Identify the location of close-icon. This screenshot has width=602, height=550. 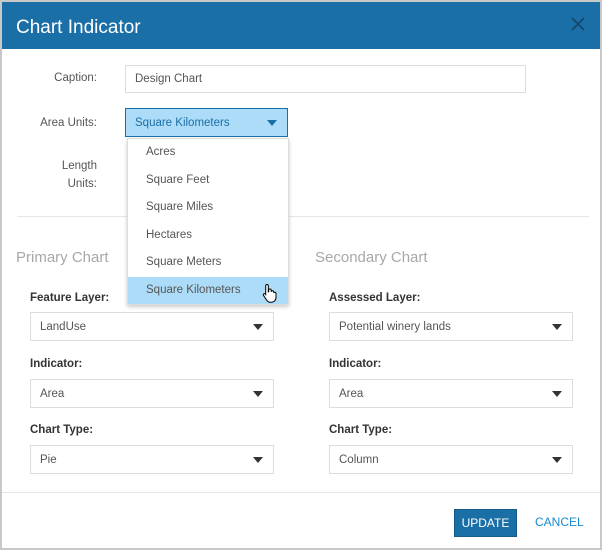
(578, 24).